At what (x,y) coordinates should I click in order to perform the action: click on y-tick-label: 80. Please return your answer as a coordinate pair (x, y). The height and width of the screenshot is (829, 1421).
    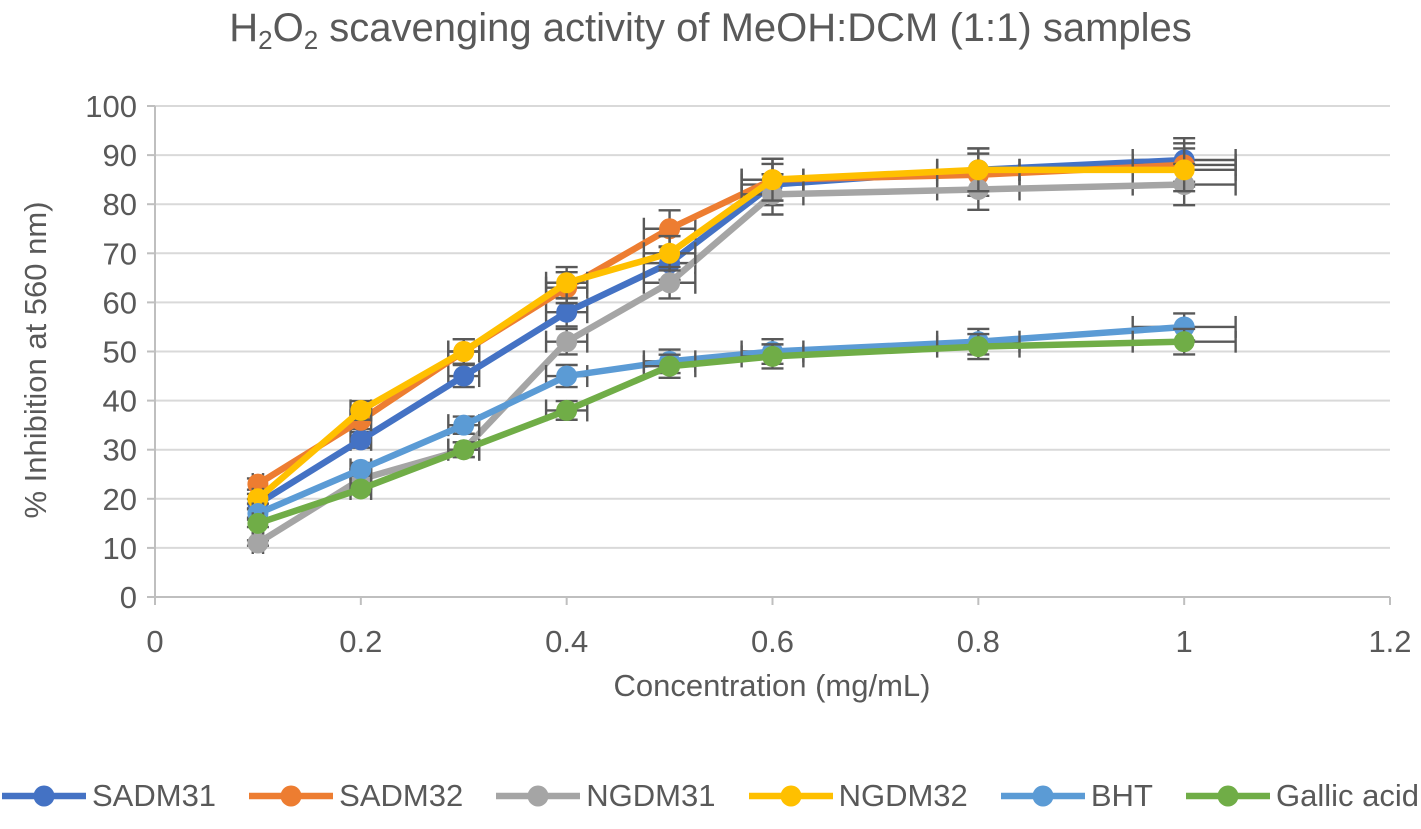
    Looking at the image, I should click on (120, 204).